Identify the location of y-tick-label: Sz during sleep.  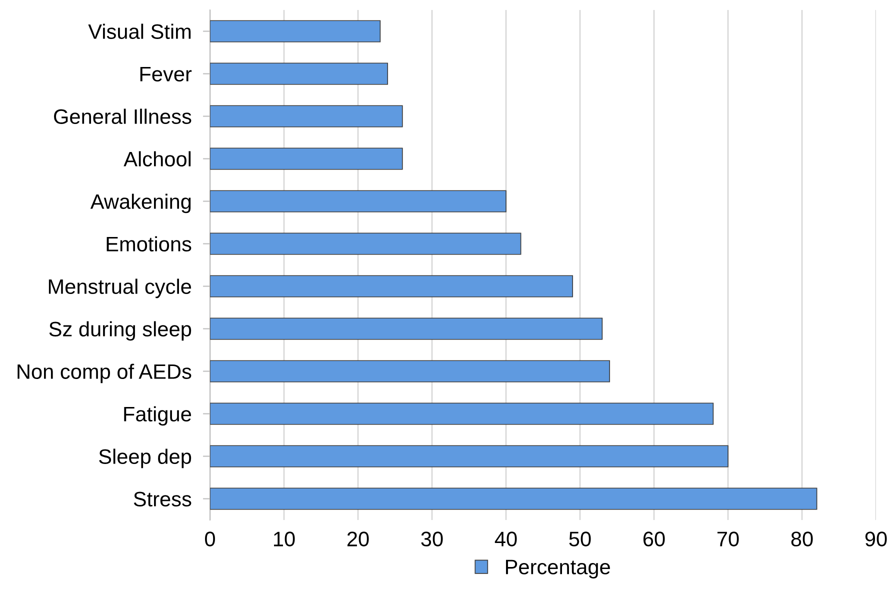
(120, 331).